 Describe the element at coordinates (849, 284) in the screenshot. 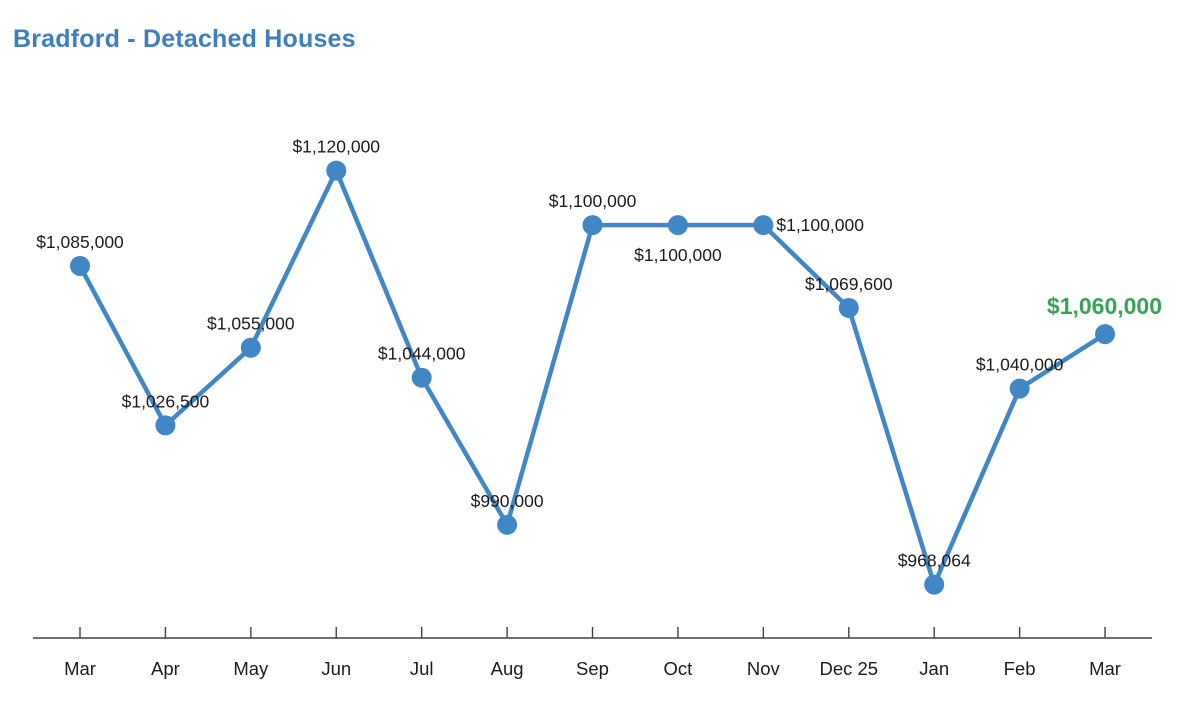

I see `point-label: $1,069,600` at that location.